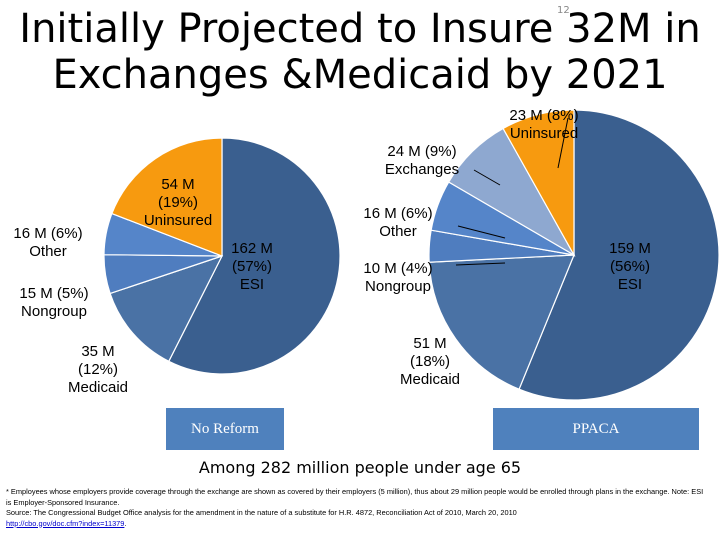 This screenshot has width=720, height=540. What do you see at coordinates (398, 222) in the screenshot?
I see `label-ppaca-other: 16 M (6%) Other` at bounding box center [398, 222].